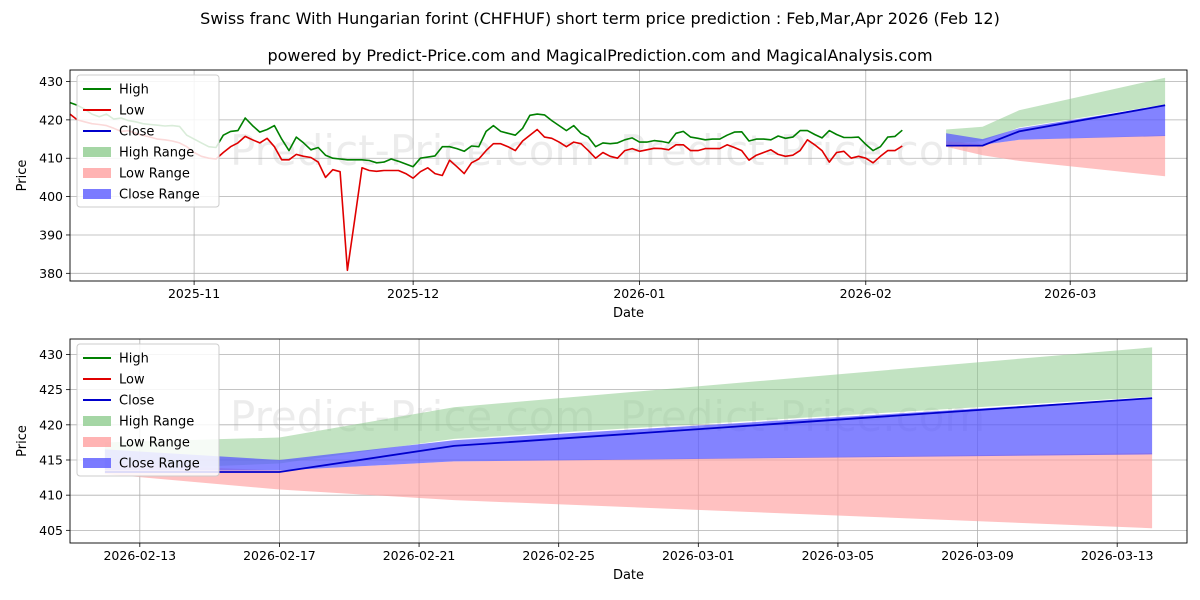  What do you see at coordinates (838, 555) in the screenshot?
I see `x-tick-label: 2026-03-05` at bounding box center [838, 555].